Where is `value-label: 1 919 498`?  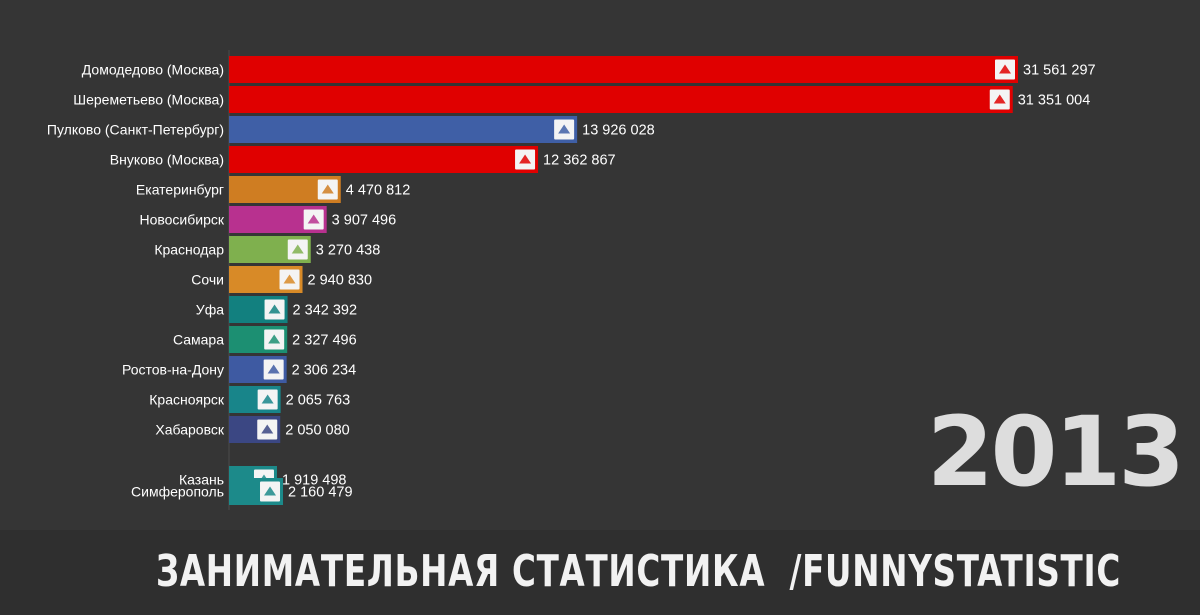 value-label: 1 919 498 is located at coordinates (314, 481).